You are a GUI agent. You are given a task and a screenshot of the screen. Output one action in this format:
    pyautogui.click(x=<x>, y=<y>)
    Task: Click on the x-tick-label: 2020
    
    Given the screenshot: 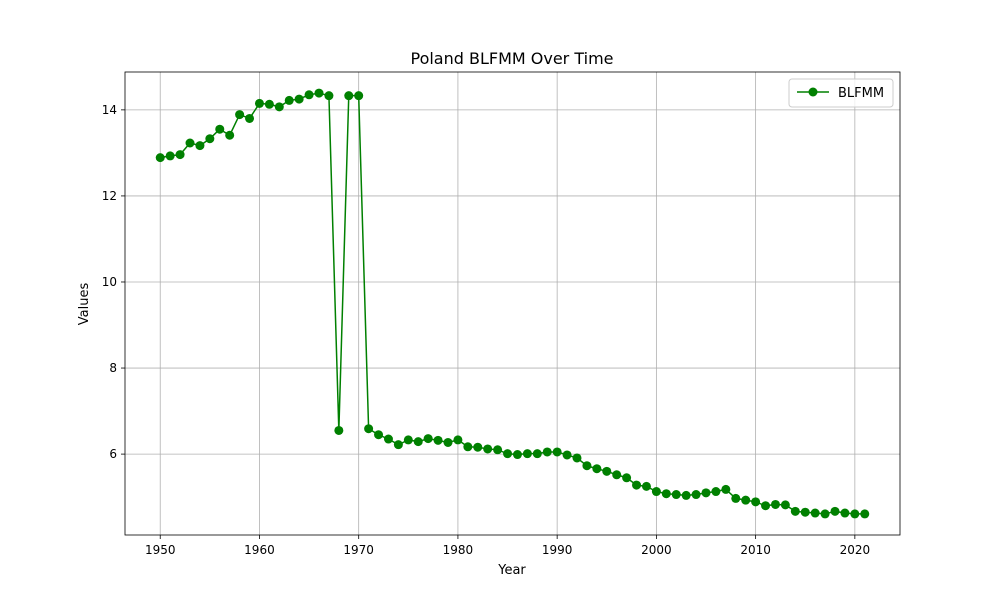 What is the action you would take?
    pyautogui.click(x=855, y=550)
    